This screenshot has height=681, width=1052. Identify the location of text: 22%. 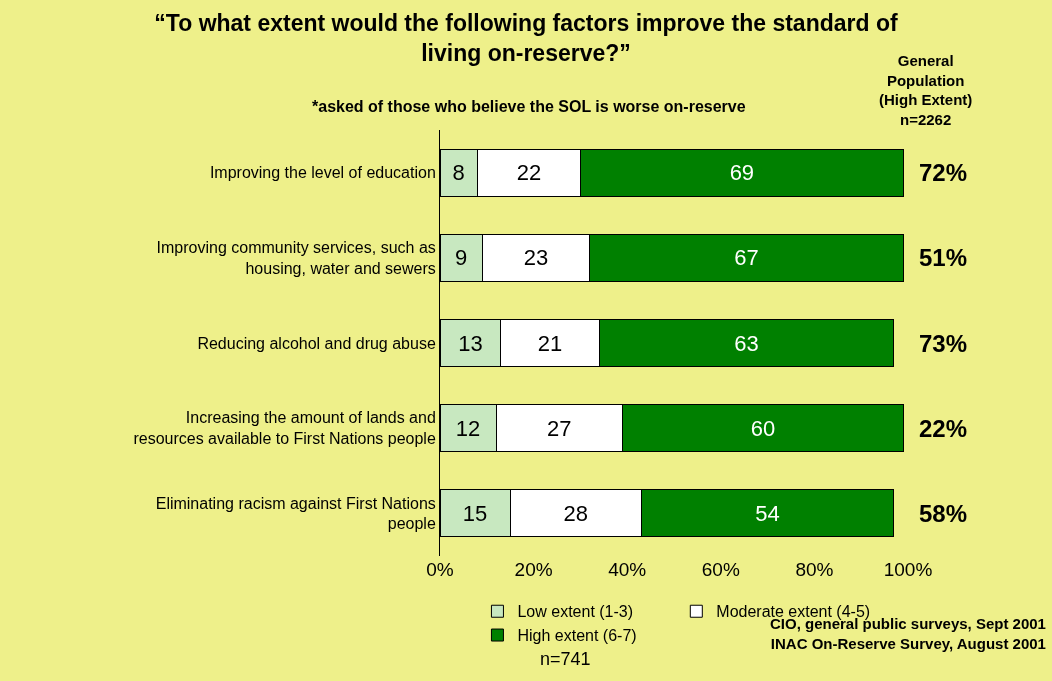
(943, 428).